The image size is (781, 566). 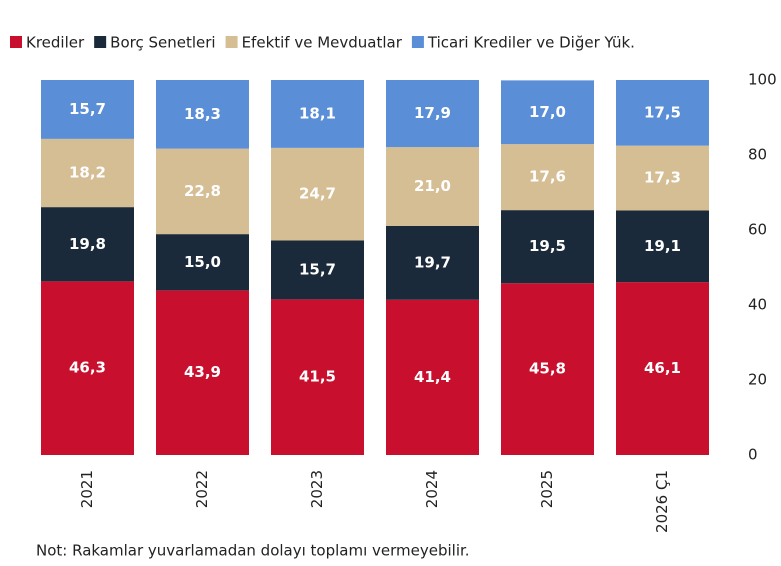 I want to click on value-label: 21,0, so click(x=432, y=186).